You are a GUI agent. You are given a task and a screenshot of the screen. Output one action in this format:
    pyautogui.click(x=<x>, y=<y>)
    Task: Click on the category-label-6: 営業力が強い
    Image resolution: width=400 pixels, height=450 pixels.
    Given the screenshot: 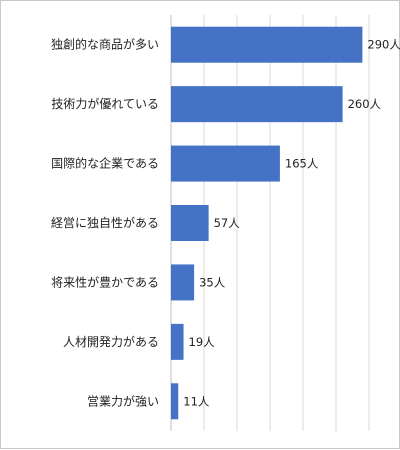 What is the action you would take?
    pyautogui.click(x=123, y=400)
    